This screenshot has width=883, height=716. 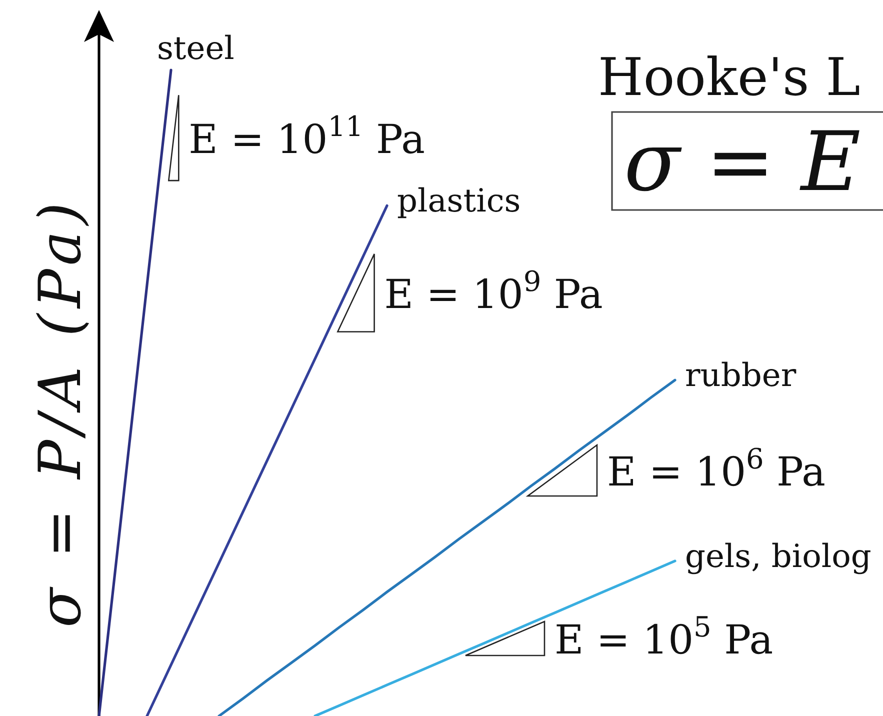 What do you see at coordinates (729, 78) in the screenshot?
I see `chart-title: Hooke's L` at bounding box center [729, 78].